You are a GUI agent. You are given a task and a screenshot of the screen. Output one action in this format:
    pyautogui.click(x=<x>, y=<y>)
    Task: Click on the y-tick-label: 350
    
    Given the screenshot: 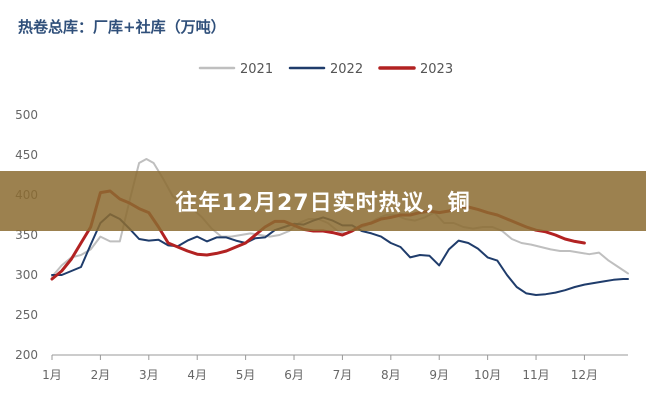 What is the action you would take?
    pyautogui.click(x=26, y=235)
    